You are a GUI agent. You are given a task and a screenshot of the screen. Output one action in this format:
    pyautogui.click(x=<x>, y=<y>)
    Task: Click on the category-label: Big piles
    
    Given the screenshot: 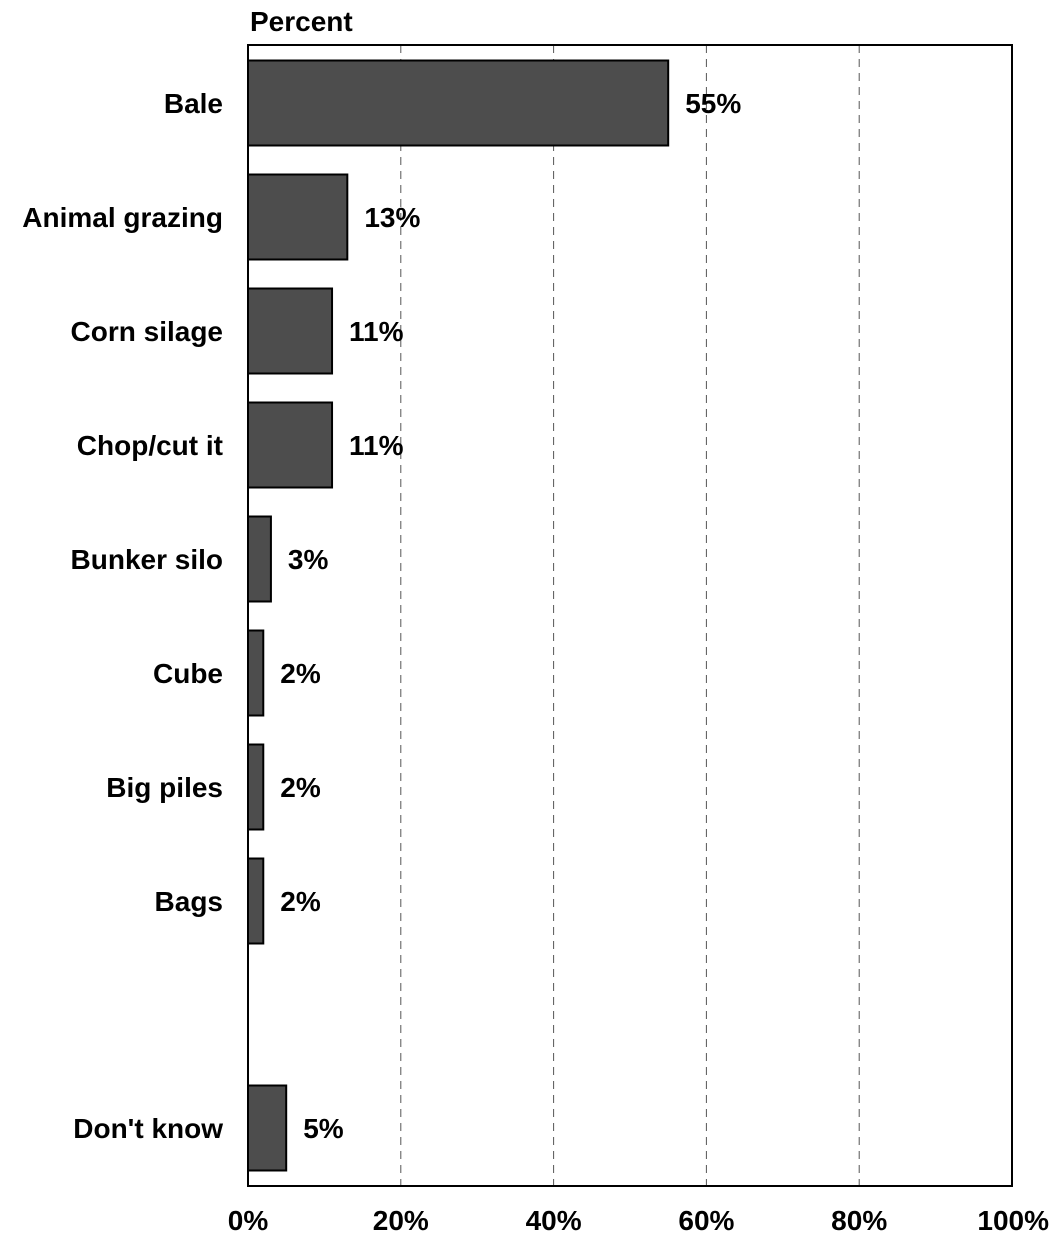 What is the action you would take?
    pyautogui.click(x=164, y=787)
    